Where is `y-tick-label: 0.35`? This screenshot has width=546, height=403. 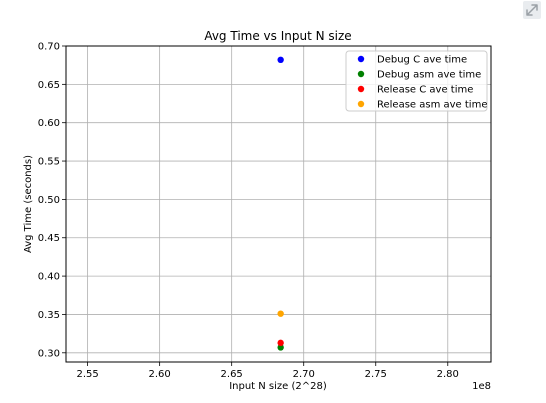 y-tick-label: 0.35 is located at coordinates (49, 315).